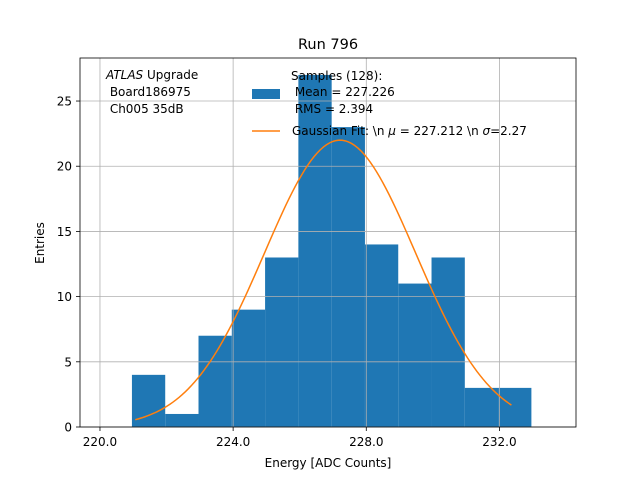  What do you see at coordinates (328, 45) in the screenshot?
I see `chart-title: Run 796` at bounding box center [328, 45].